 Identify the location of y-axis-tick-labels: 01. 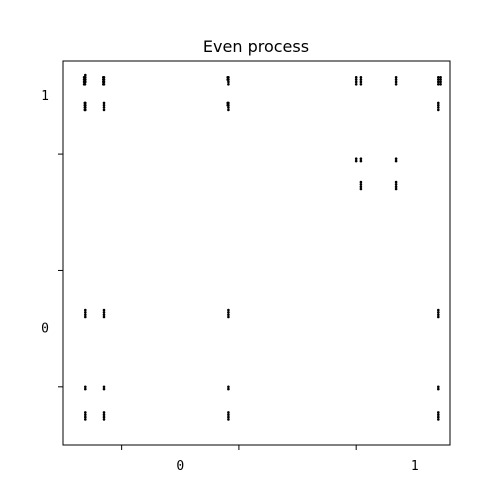
(45, 213).